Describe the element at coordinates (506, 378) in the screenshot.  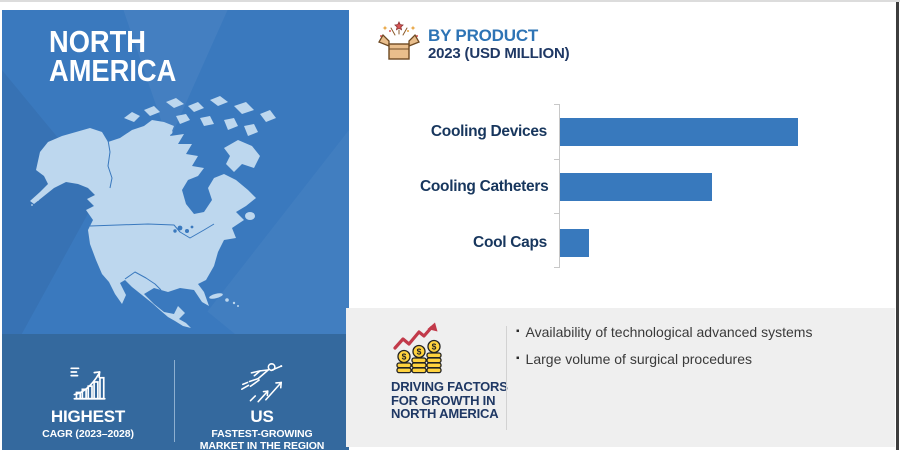
I see `driving-factors-divider` at that location.